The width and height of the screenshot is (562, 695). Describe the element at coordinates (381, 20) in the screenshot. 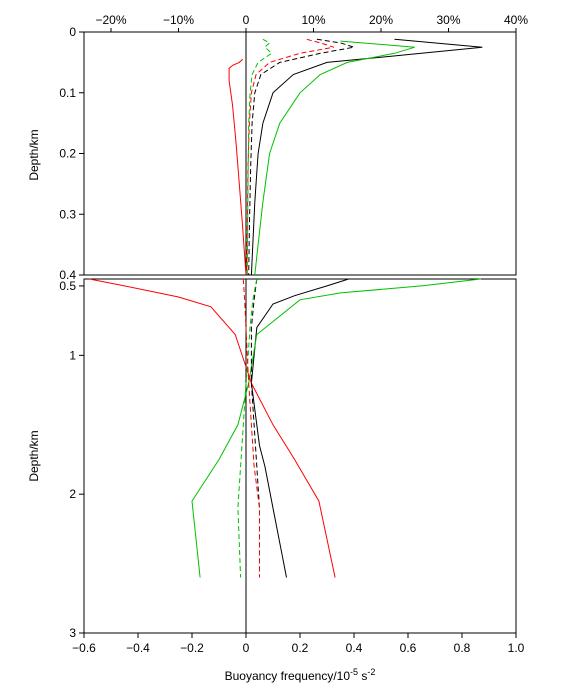

I see `top-tick-label: 20%` at that location.